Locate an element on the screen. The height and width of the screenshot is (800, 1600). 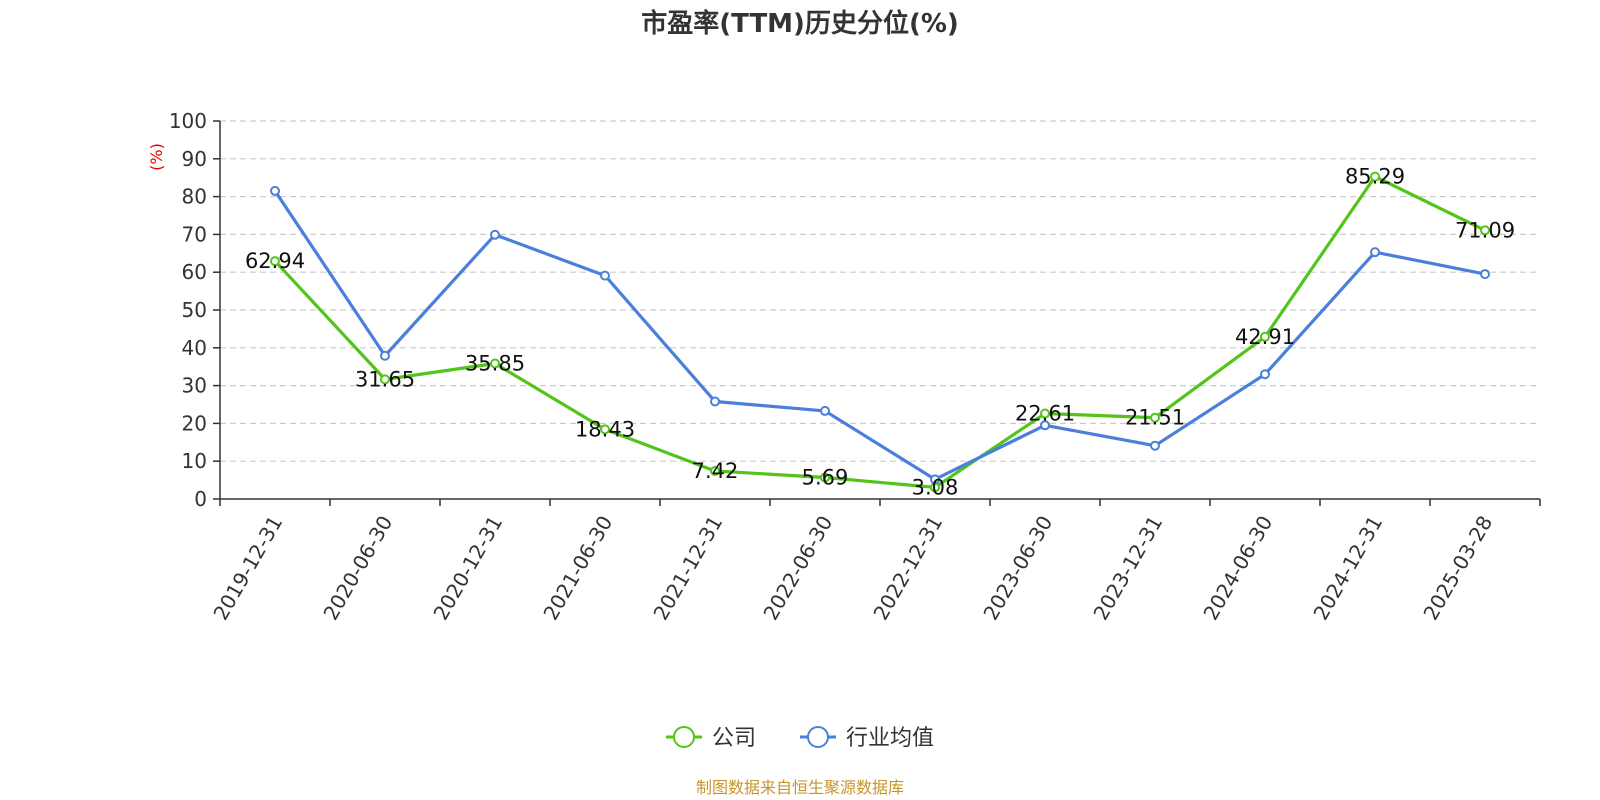
data-label: 22.61 is located at coordinates (1045, 414).